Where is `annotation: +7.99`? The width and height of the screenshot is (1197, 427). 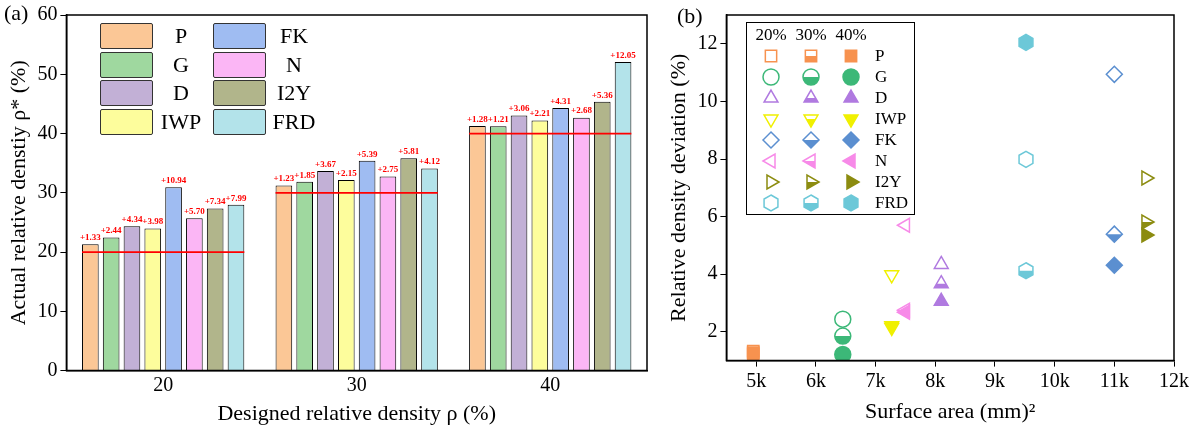
annotation: +7.99 is located at coordinates (236, 197).